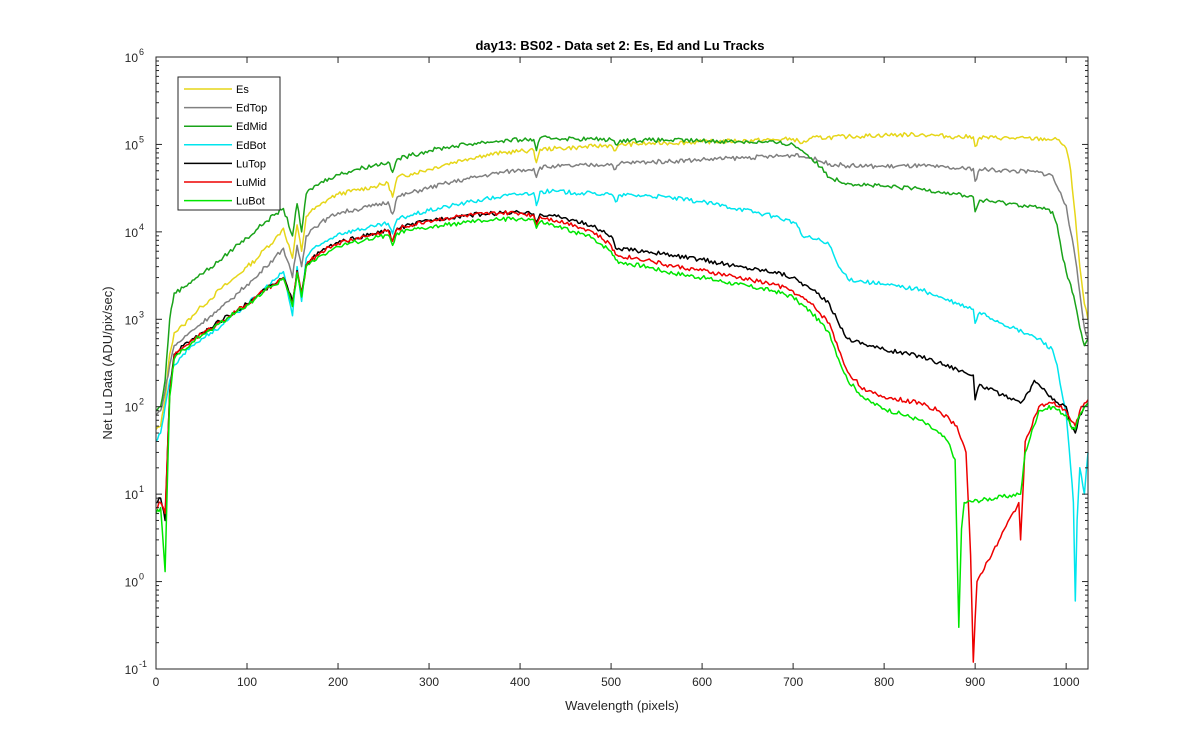 The height and width of the screenshot is (750, 1200). What do you see at coordinates (429, 682) in the screenshot?
I see `x-tick-label: 300` at bounding box center [429, 682].